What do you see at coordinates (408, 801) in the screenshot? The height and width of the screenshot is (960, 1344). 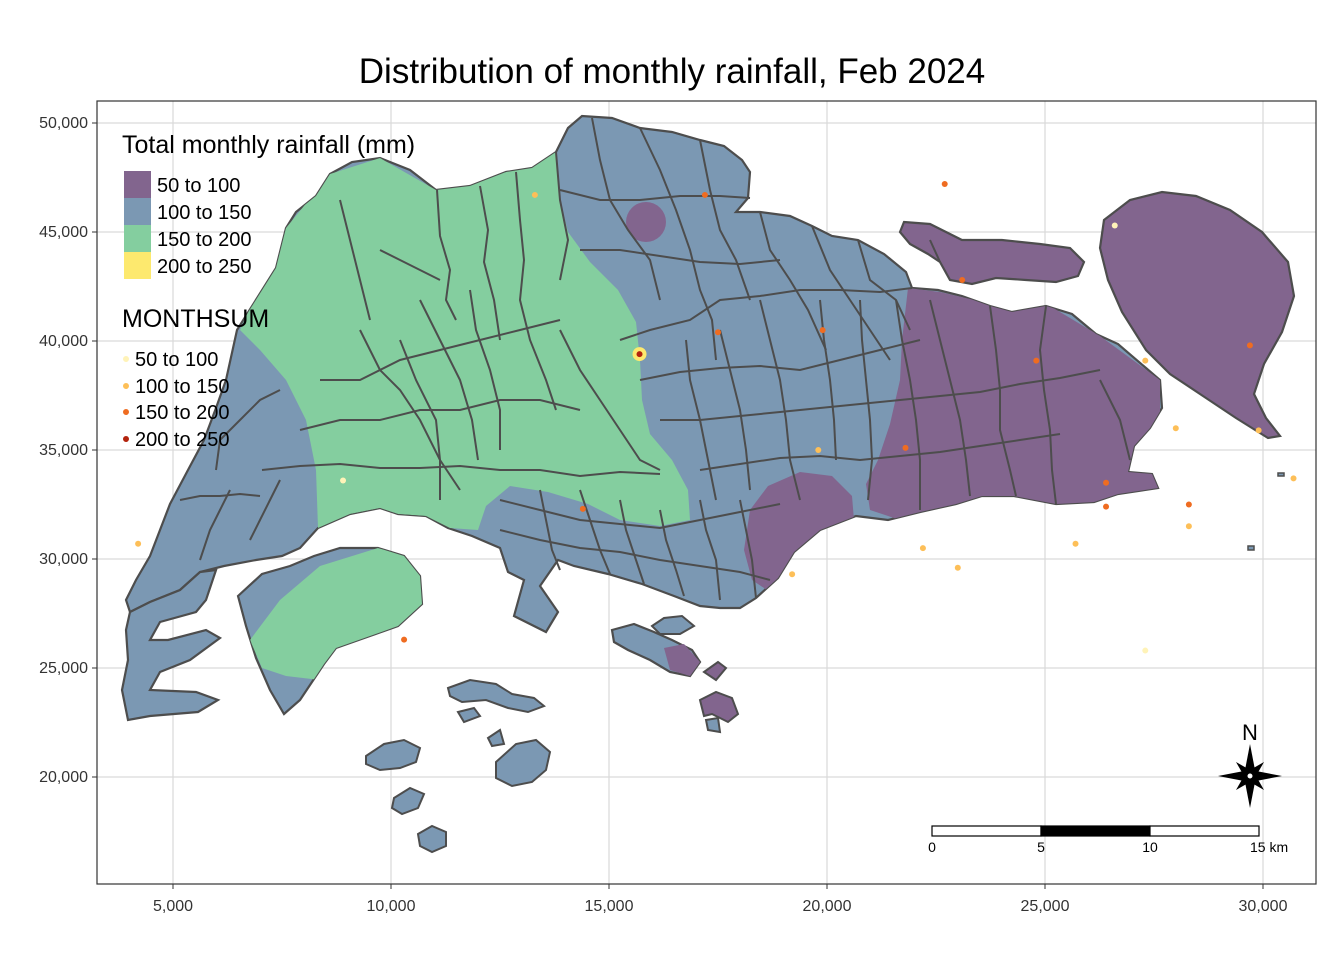 I see `island-s6` at bounding box center [408, 801].